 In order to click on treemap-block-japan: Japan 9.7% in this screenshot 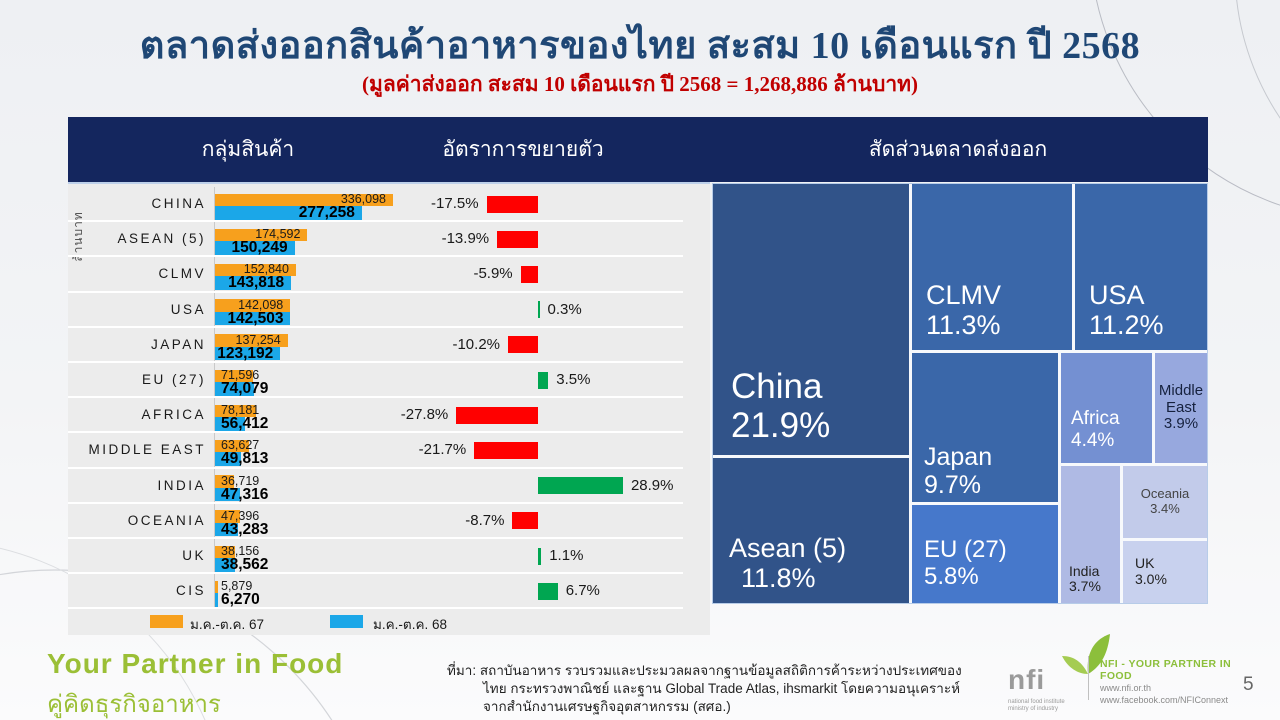, I will do `click(985, 427)`.